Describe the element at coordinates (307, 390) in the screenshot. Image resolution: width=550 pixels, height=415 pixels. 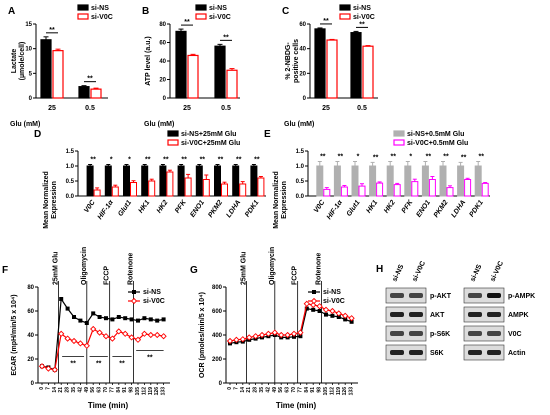
I see `x-tick-label-G: 84` at that location.